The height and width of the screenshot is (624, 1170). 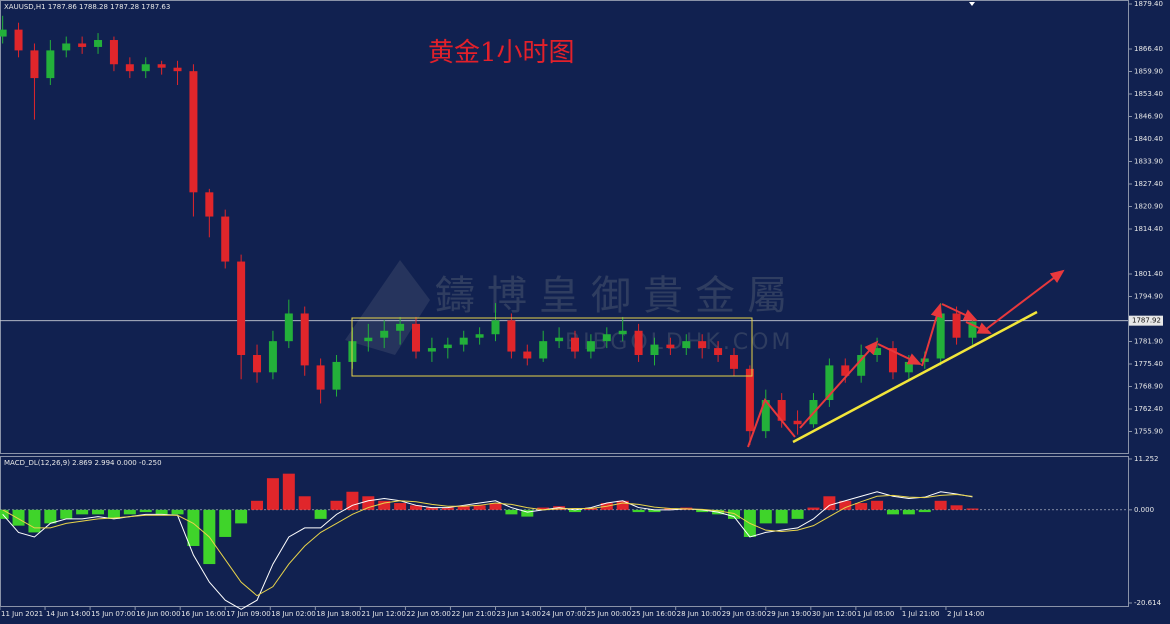 What do you see at coordinates (876, 614) in the screenshot?
I see `x-tick-label: 1 Jul 05:00` at bounding box center [876, 614].